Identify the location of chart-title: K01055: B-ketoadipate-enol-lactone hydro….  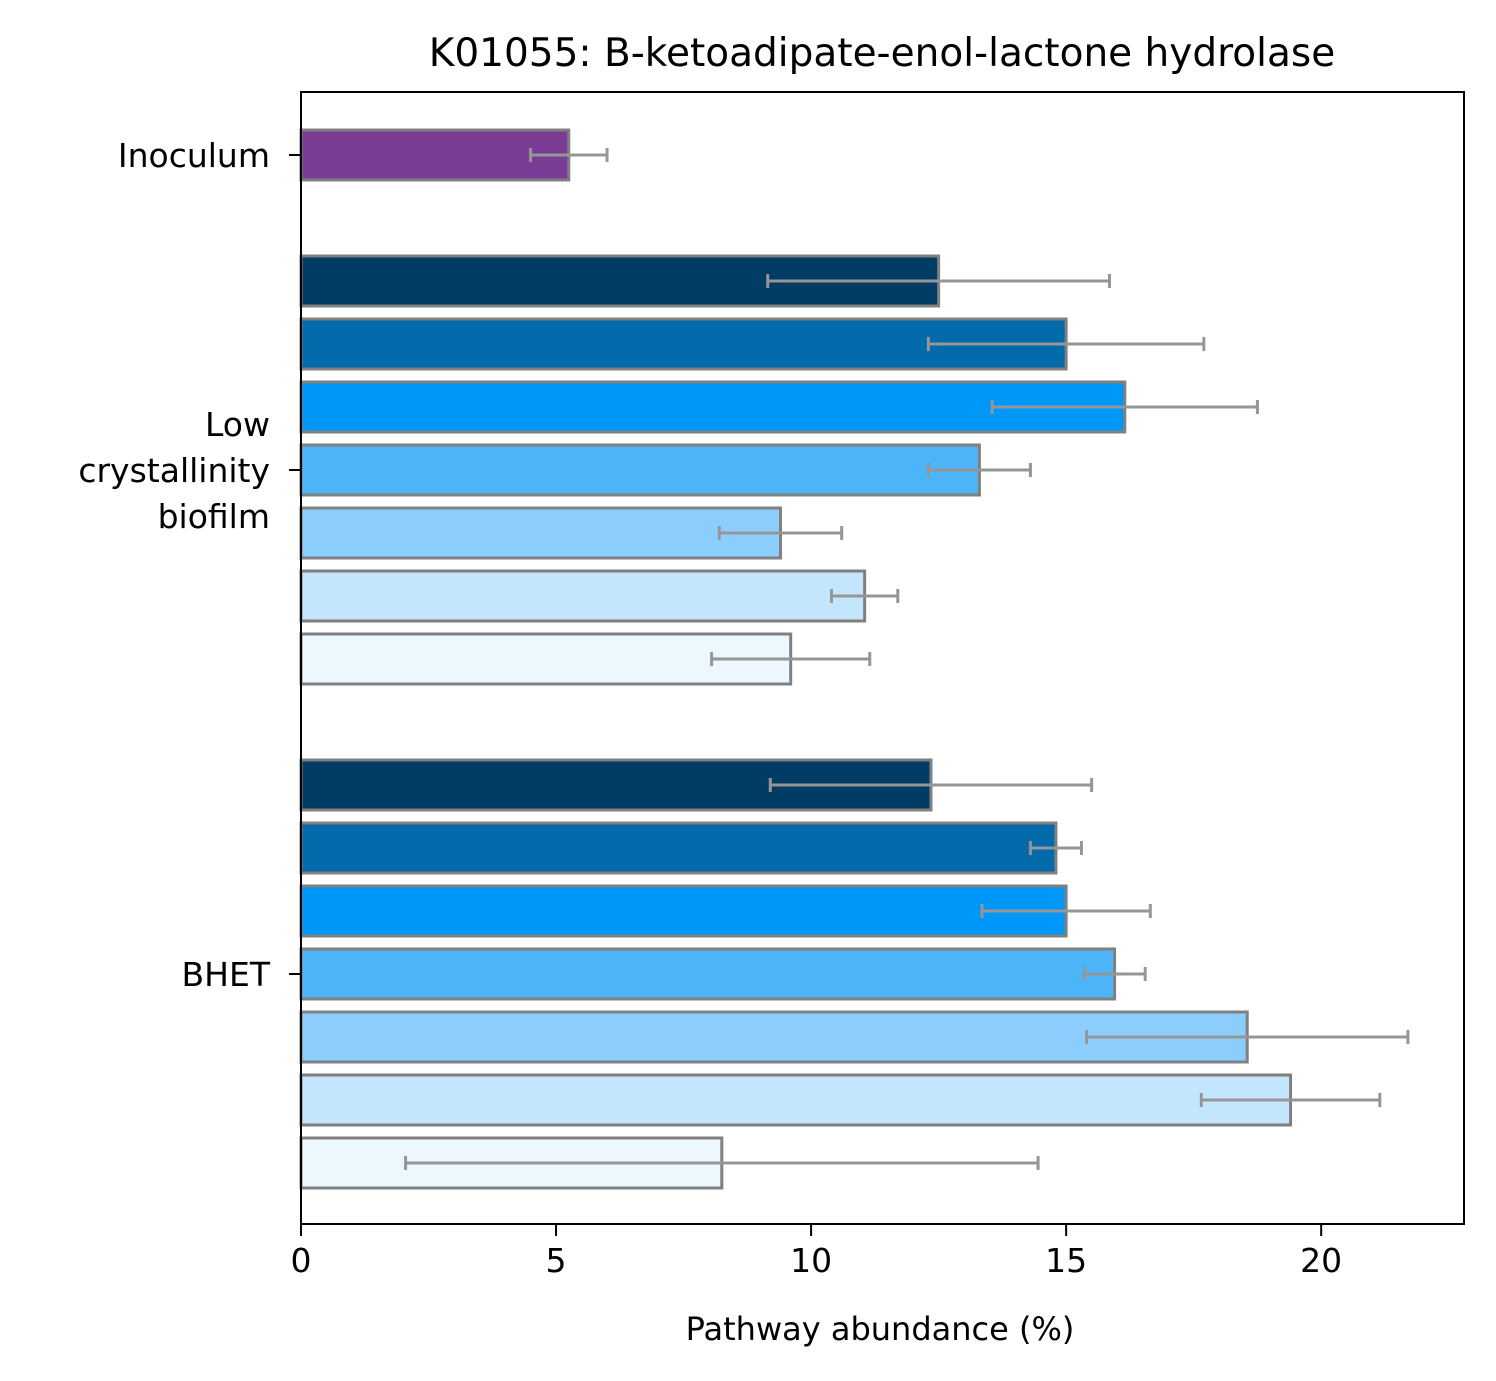
(882, 53).